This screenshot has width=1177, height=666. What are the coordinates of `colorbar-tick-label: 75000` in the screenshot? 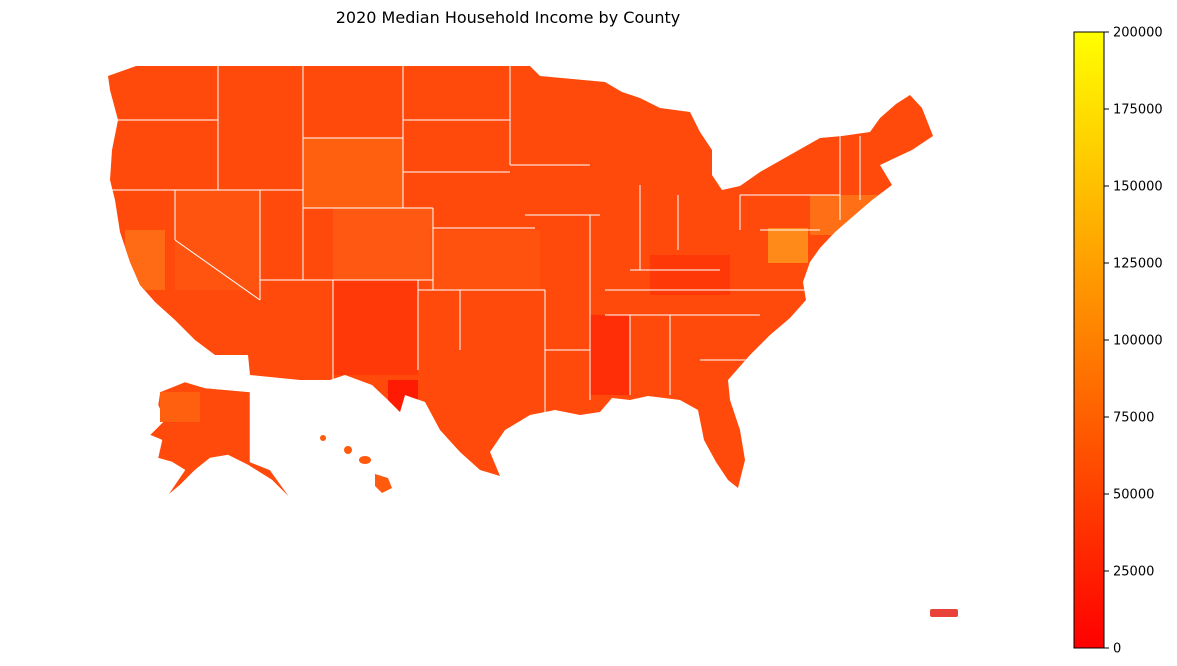 It's located at (1133, 418).